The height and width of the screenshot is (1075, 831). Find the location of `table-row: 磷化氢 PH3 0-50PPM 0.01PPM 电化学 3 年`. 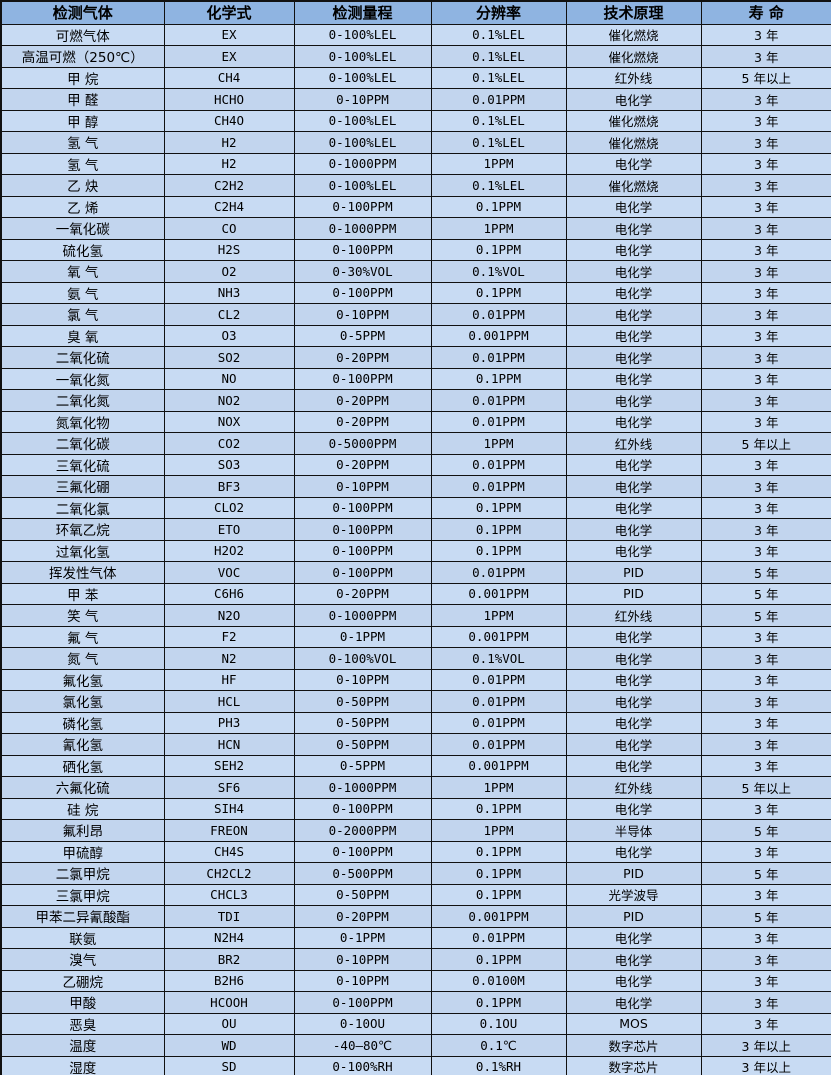

table-row: 磷化氢 PH3 0-50PPM 0.01PPM 电化学 3 年 is located at coordinates (415, 722).